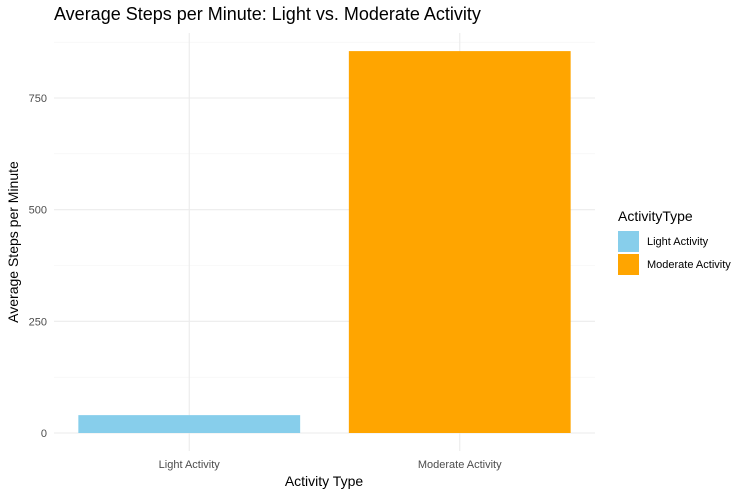  What do you see at coordinates (13, 242) in the screenshot?
I see `y-axis-title: Average Steps per Minute` at bounding box center [13, 242].